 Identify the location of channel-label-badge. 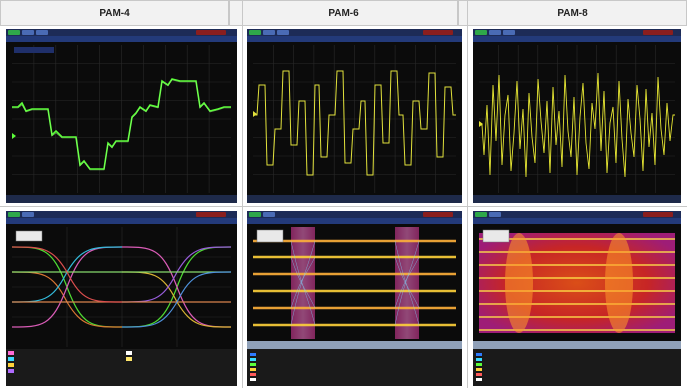
(34, 50).